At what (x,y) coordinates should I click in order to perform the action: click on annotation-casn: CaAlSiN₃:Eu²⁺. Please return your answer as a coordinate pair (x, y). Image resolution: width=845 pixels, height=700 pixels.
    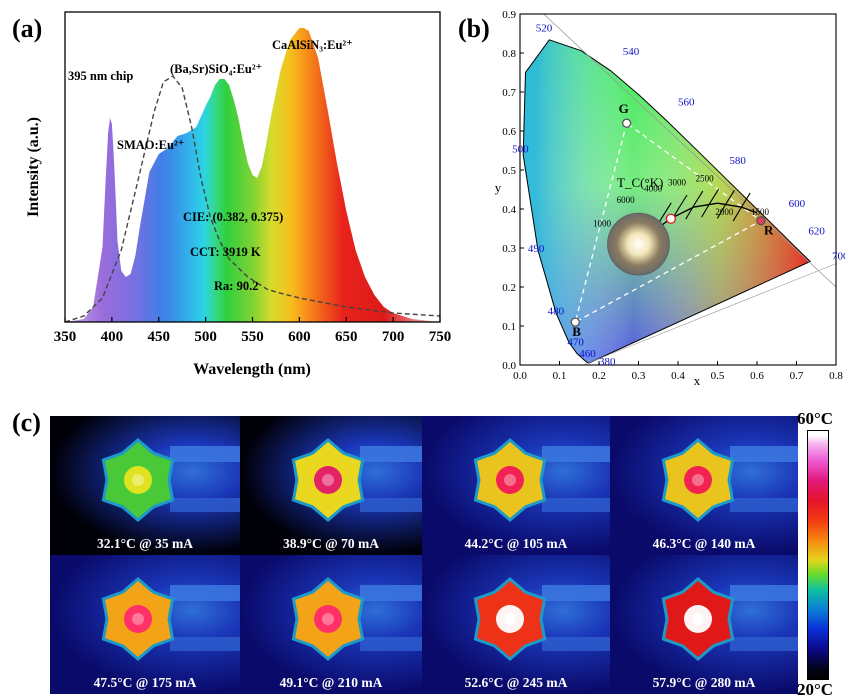
    Looking at the image, I should click on (312, 45).